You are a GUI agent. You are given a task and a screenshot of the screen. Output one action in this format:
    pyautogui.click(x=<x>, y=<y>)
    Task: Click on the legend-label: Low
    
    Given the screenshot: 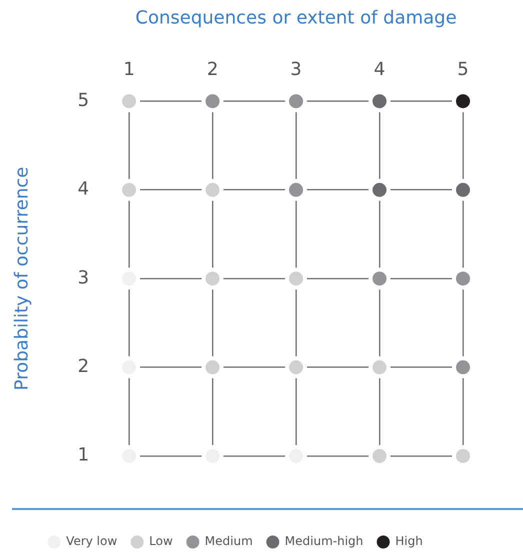 What is the action you would take?
    pyautogui.click(x=161, y=541)
    